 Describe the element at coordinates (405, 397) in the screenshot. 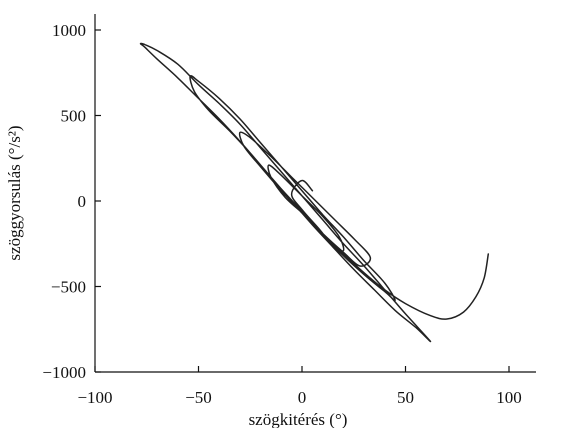

I see `x-tick-label: 50` at that location.